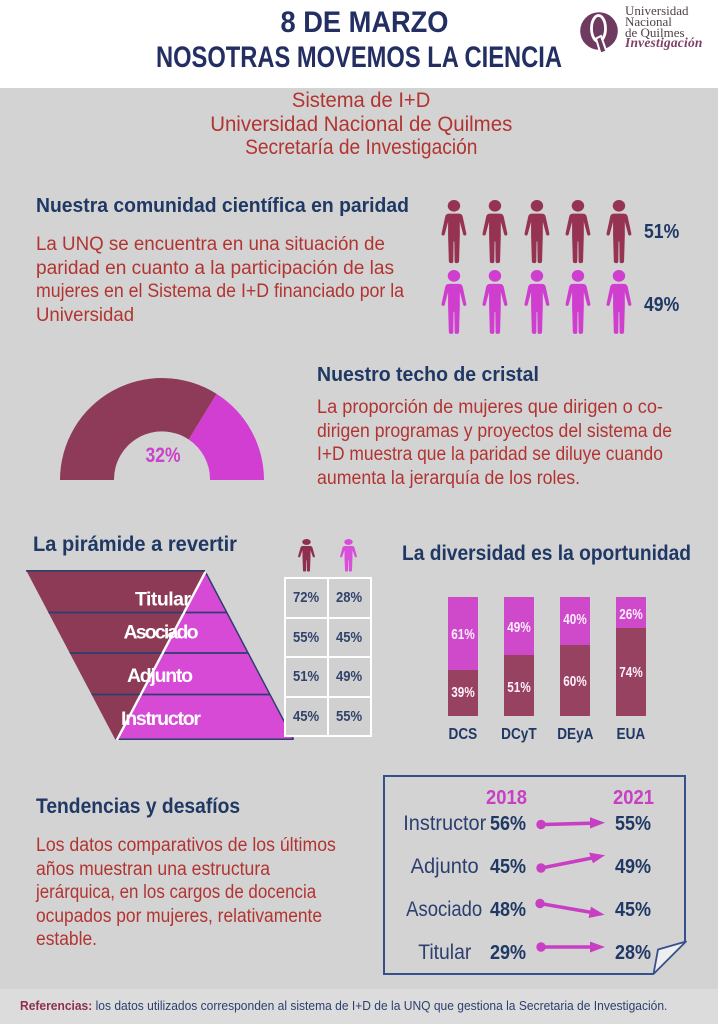 This screenshot has width=718, height=1024. I want to click on svg-text: Instructor, so click(161, 719).